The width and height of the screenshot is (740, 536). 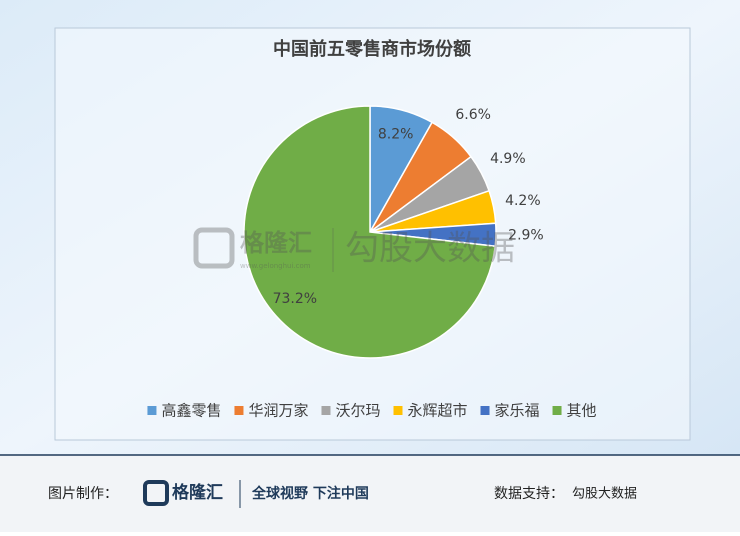 What do you see at coordinates (523, 201) in the screenshot?
I see `data-label: 4.2%` at bounding box center [523, 201].